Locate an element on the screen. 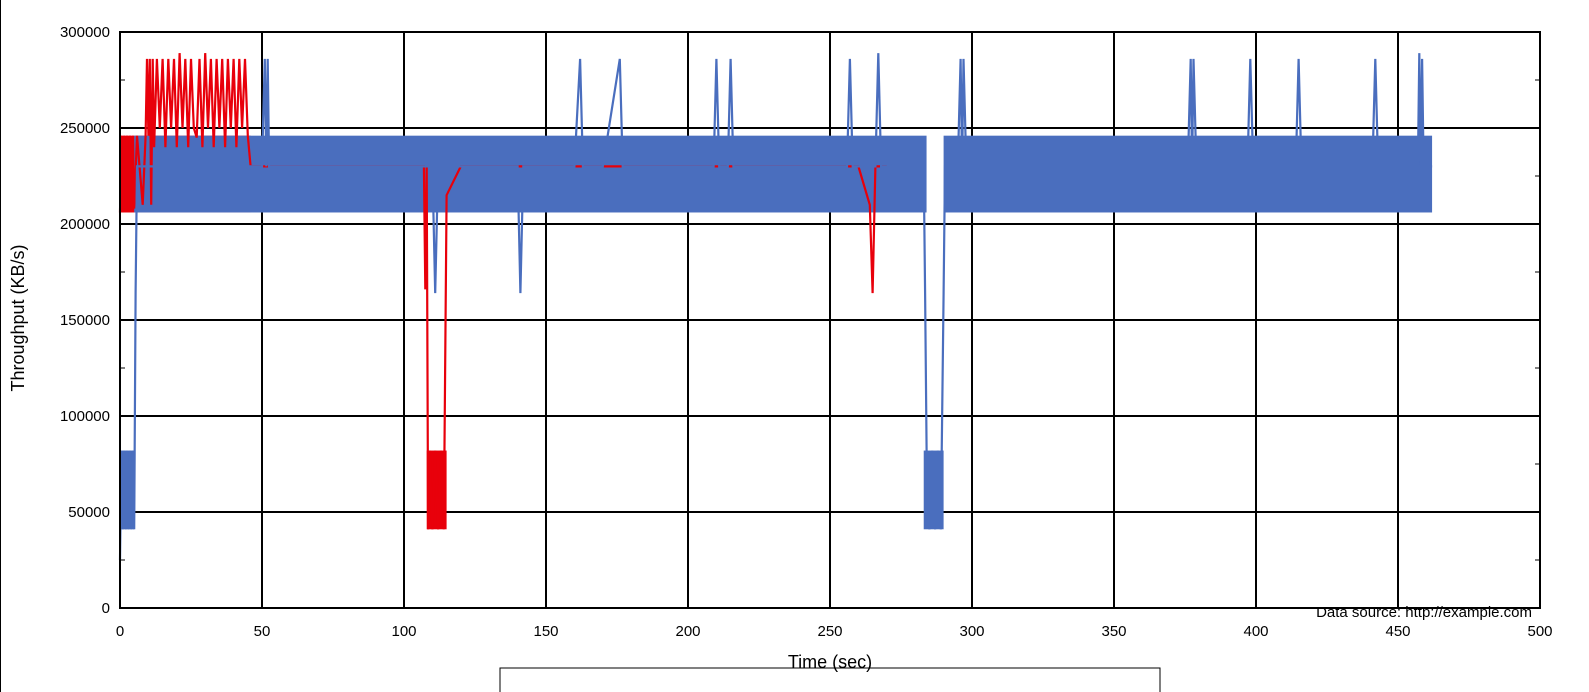 The width and height of the screenshot is (1589, 692). x-tick-labels: 0 50 100 150 200 250 300 350 400 450 500 is located at coordinates (834, 631).